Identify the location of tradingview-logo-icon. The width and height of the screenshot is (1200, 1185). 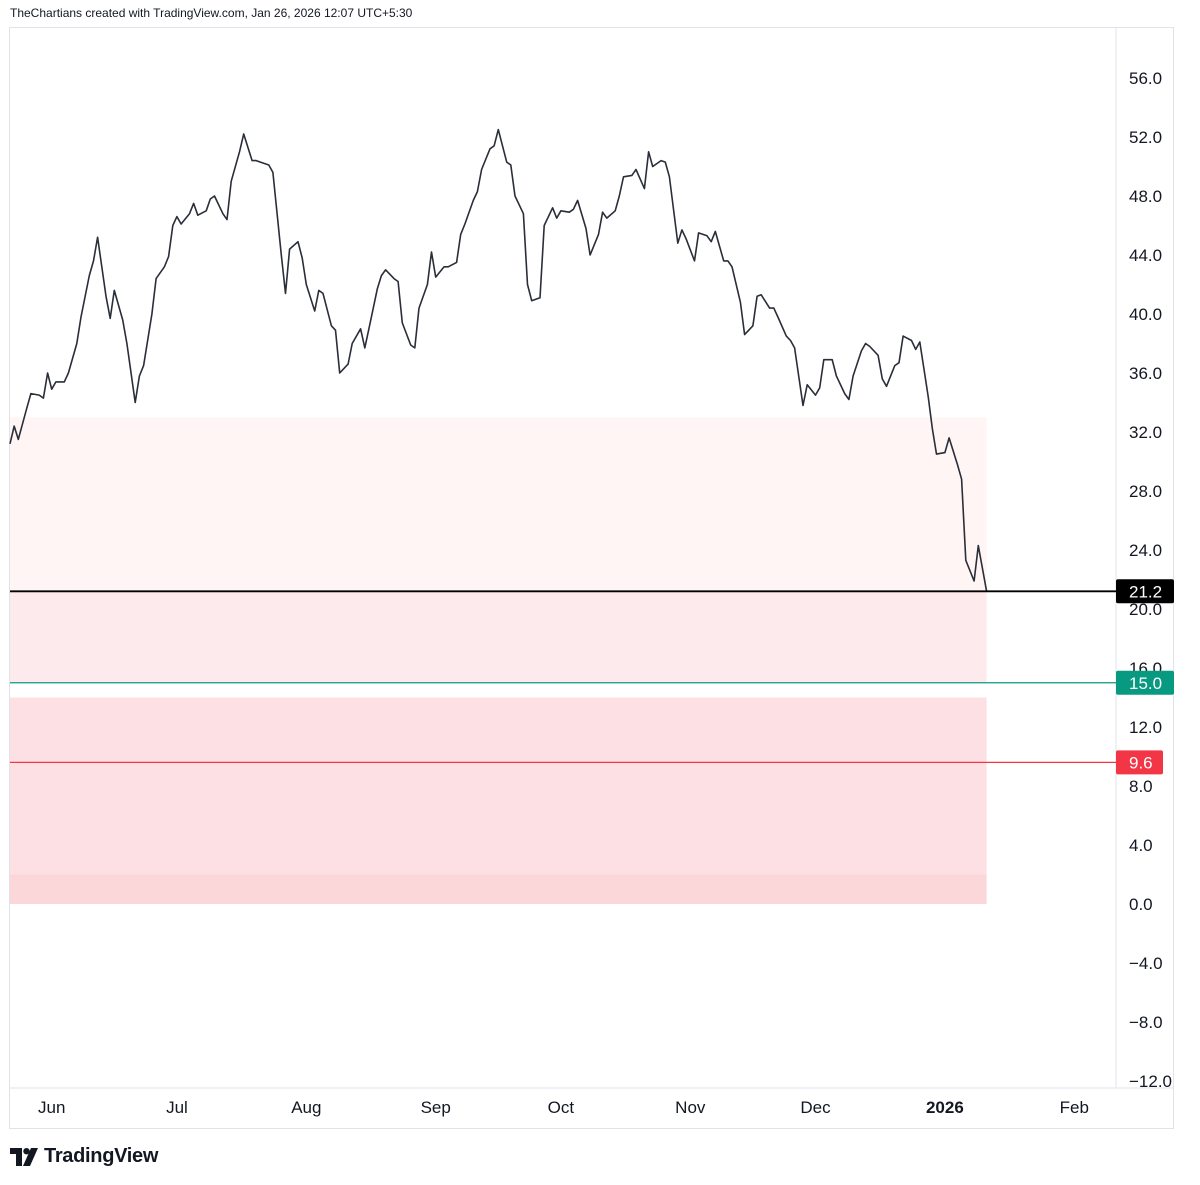
(24, 1156).